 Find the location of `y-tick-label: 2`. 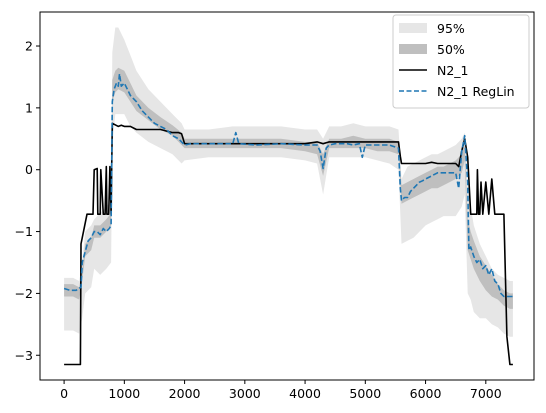

y-tick-label: 2 is located at coordinates (29, 46).